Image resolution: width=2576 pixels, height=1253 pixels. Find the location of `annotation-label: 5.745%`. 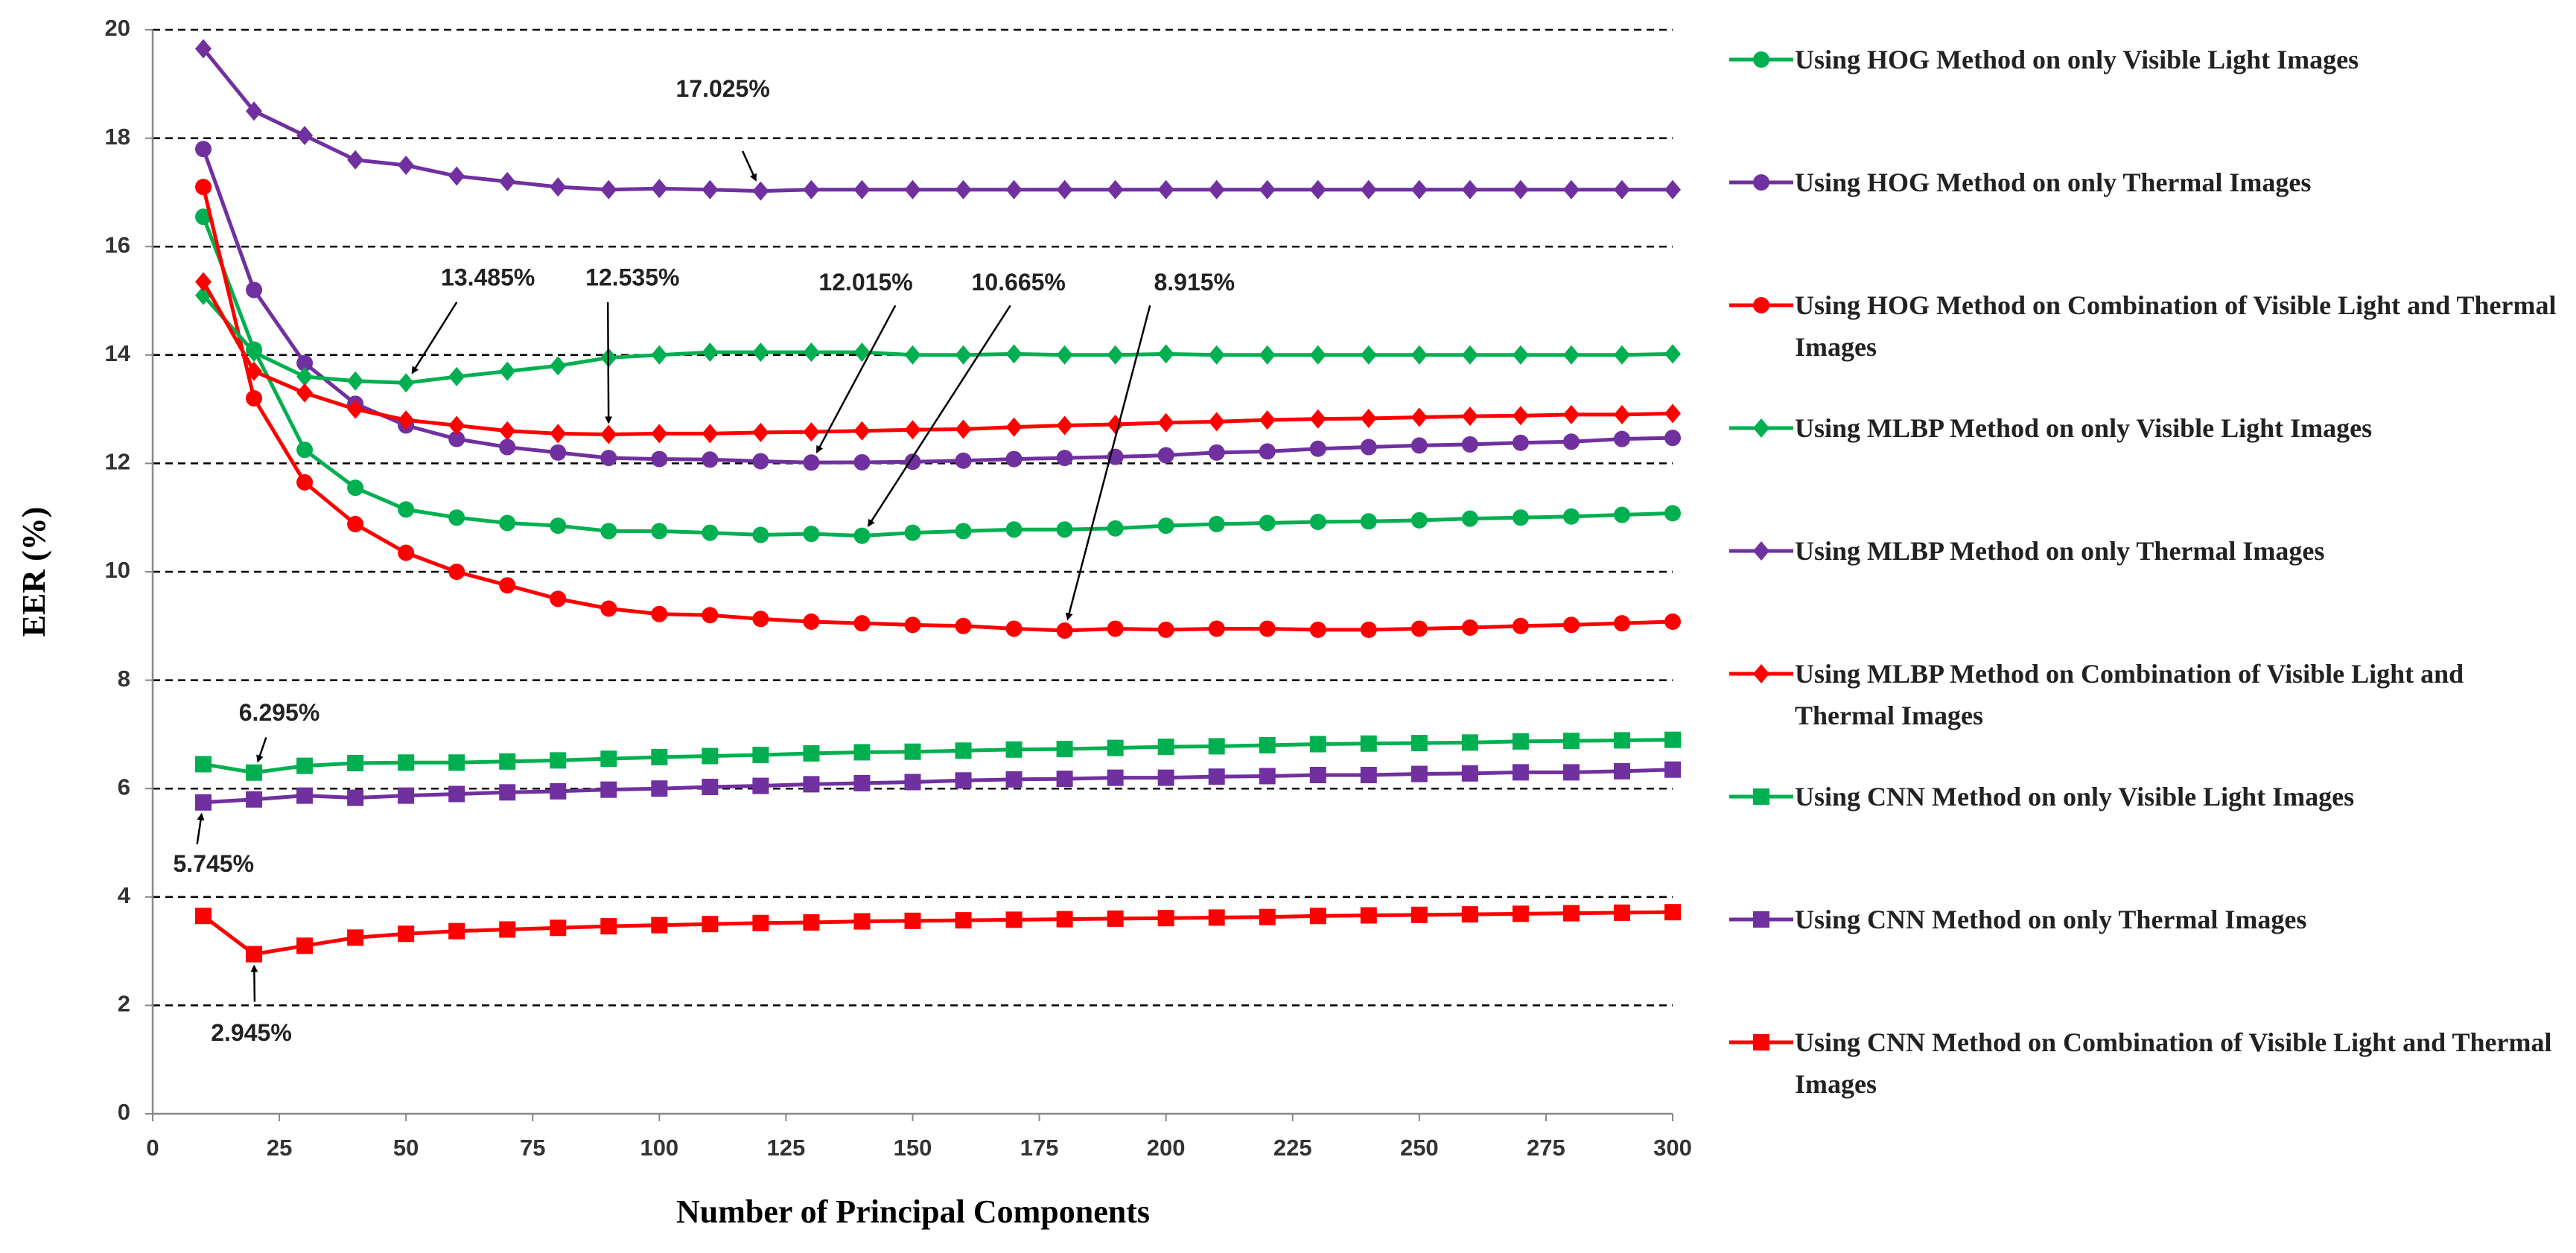

annotation-label: 5.745% is located at coordinates (214, 863).